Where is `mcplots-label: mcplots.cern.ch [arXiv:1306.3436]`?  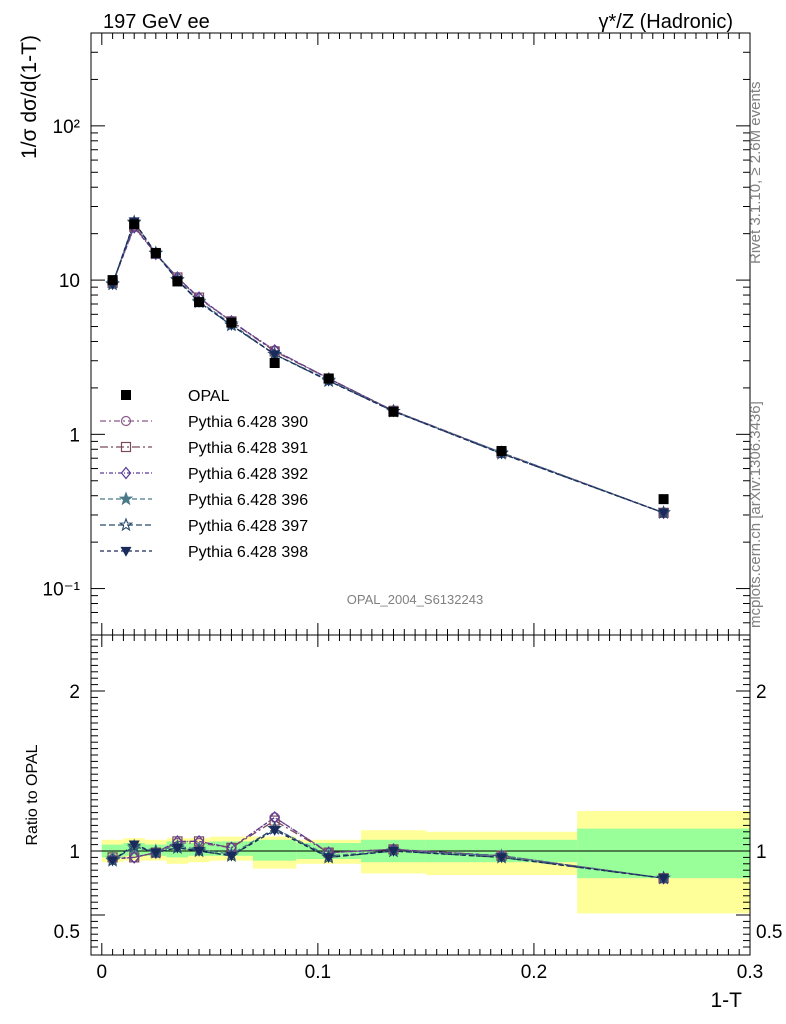
mcplots-label: mcplots.cern.ch [arXiv:1306.3436] is located at coordinates (755, 514).